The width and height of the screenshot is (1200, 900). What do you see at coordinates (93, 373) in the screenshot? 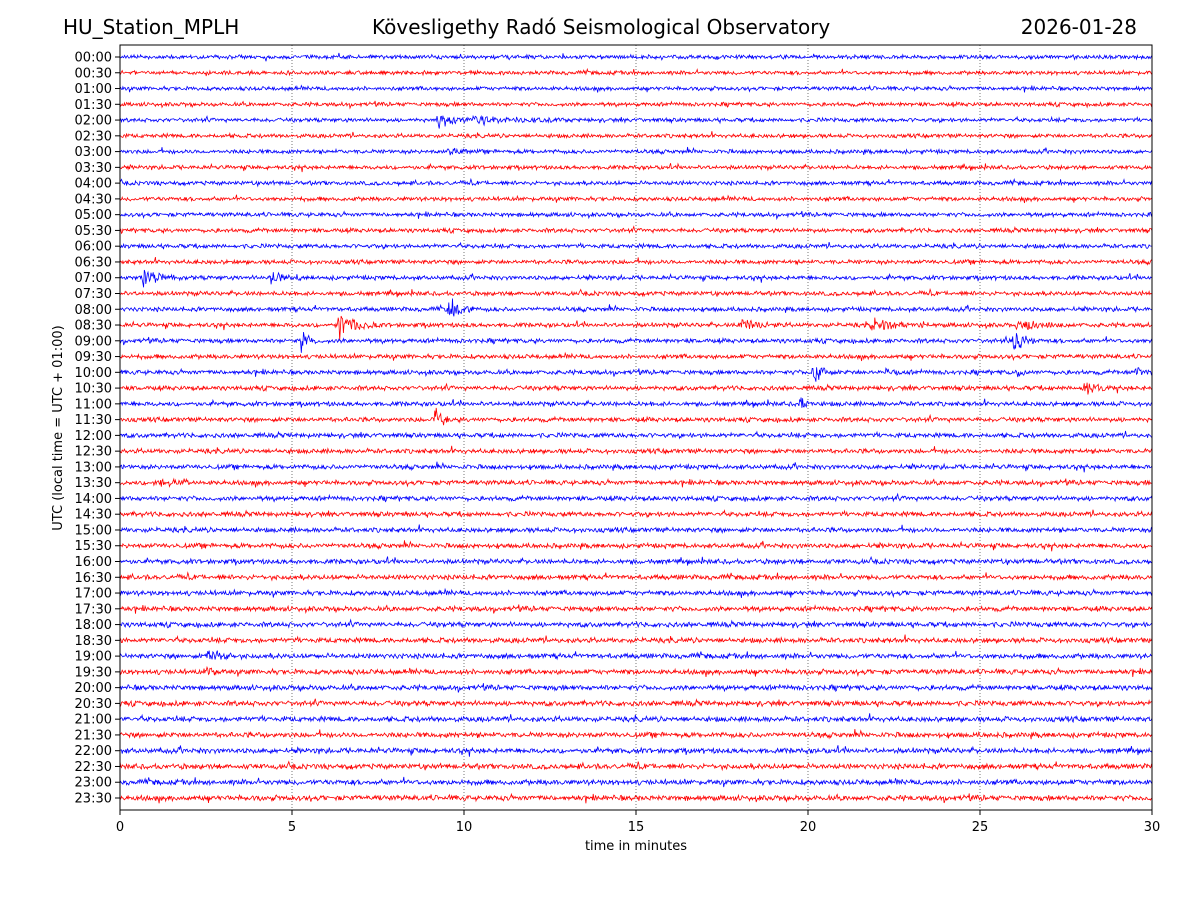
I see `y-tick-label: 10:00` at bounding box center [93, 373].